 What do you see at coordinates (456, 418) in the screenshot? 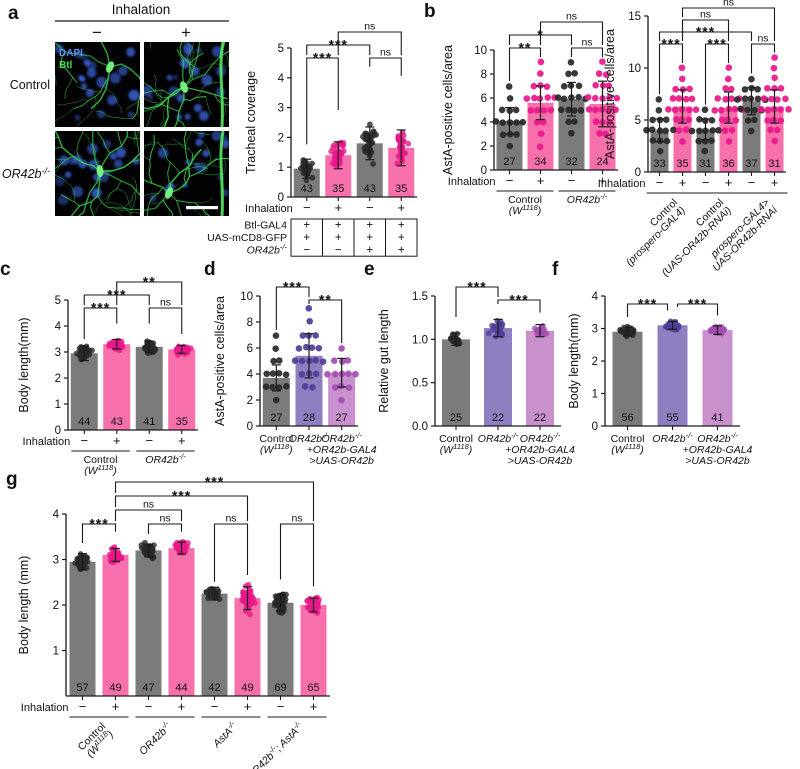
I see `n-label: 25` at bounding box center [456, 418].